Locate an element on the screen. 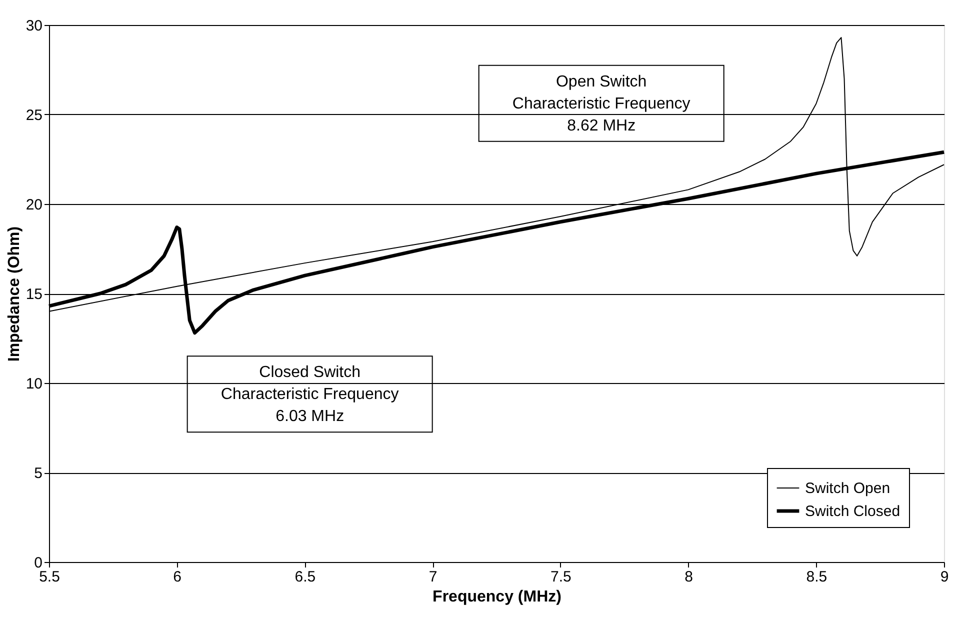 Image resolution: width=969 pixels, height=637 pixels. legend-label: Switch Open is located at coordinates (847, 488).